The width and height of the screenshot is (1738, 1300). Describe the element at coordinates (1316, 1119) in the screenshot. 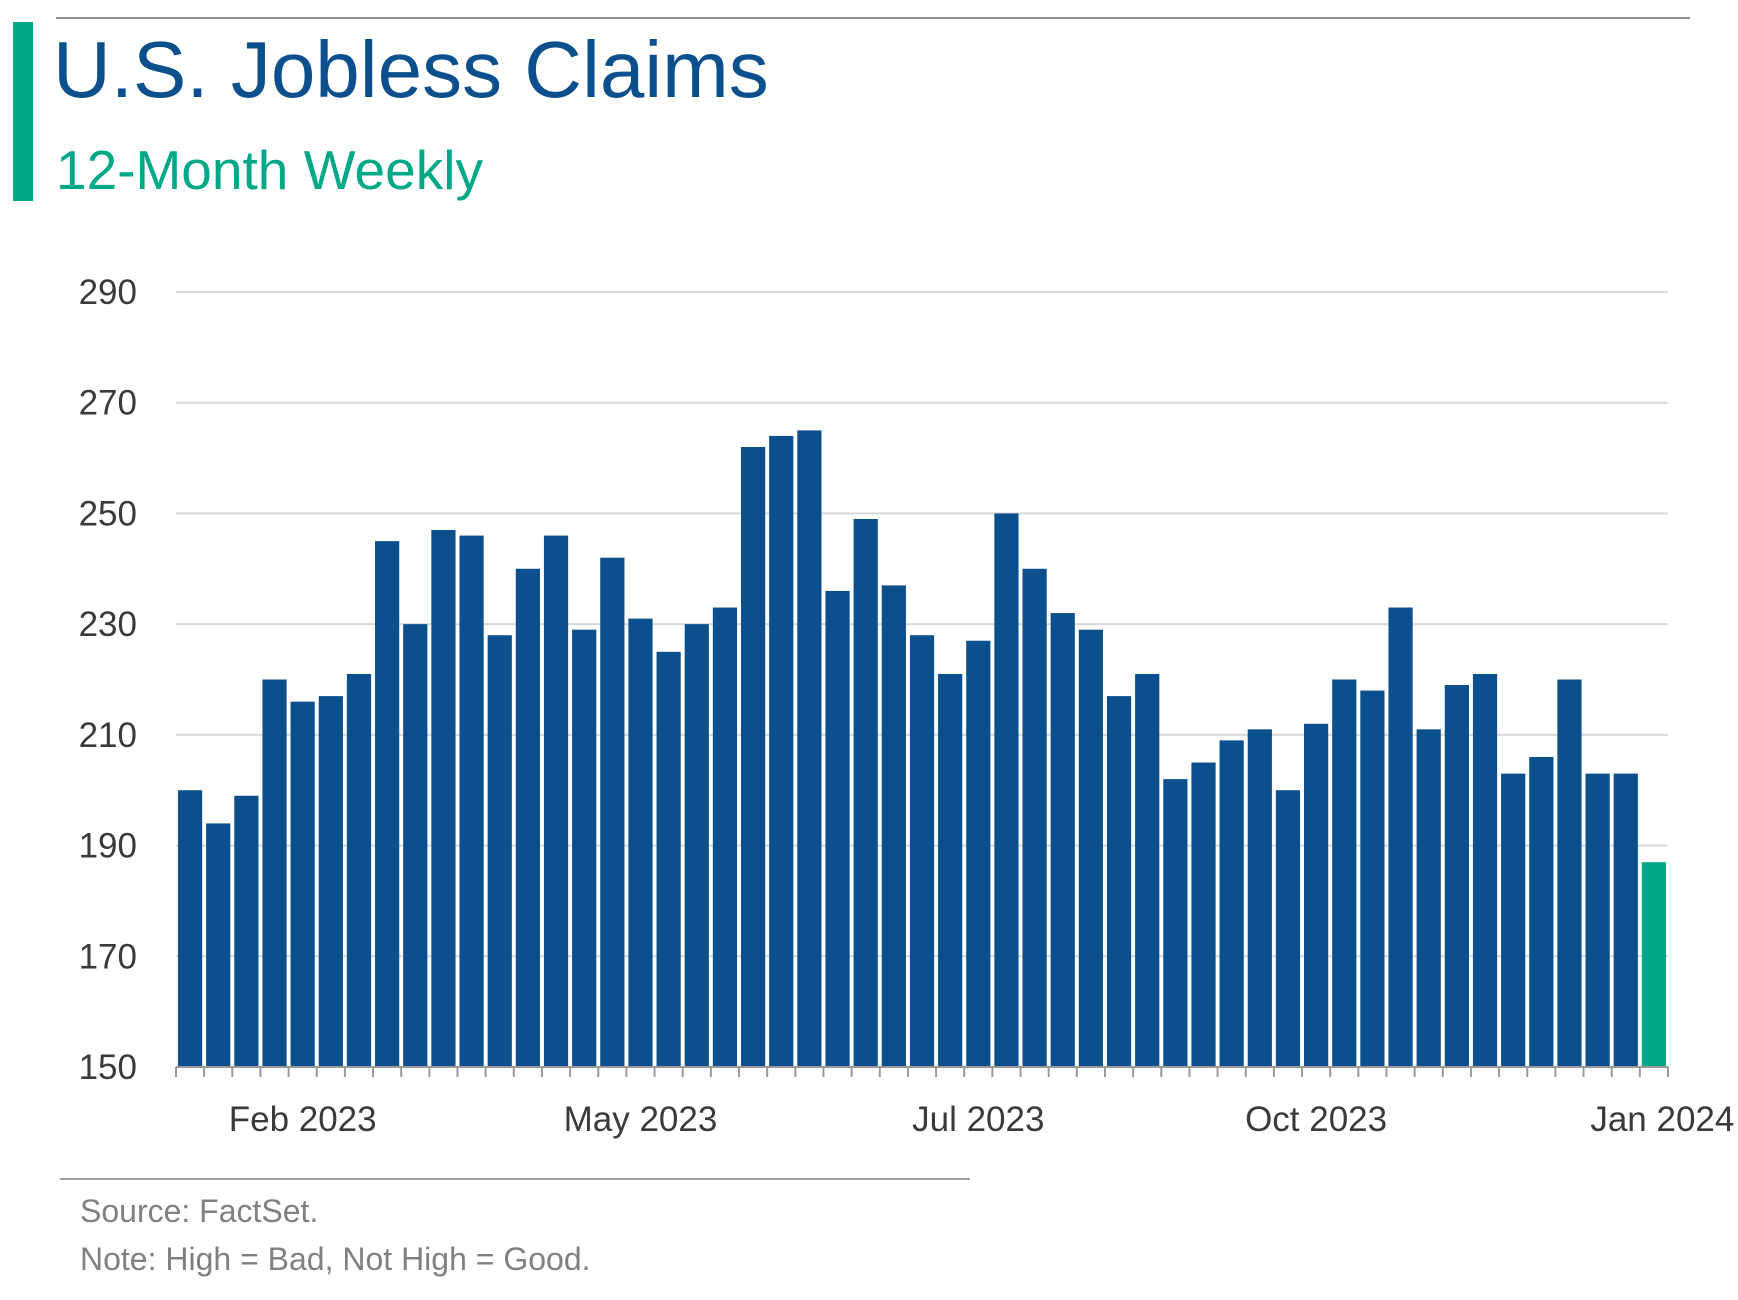

I see `x-tick-label: Oct 2023` at that location.